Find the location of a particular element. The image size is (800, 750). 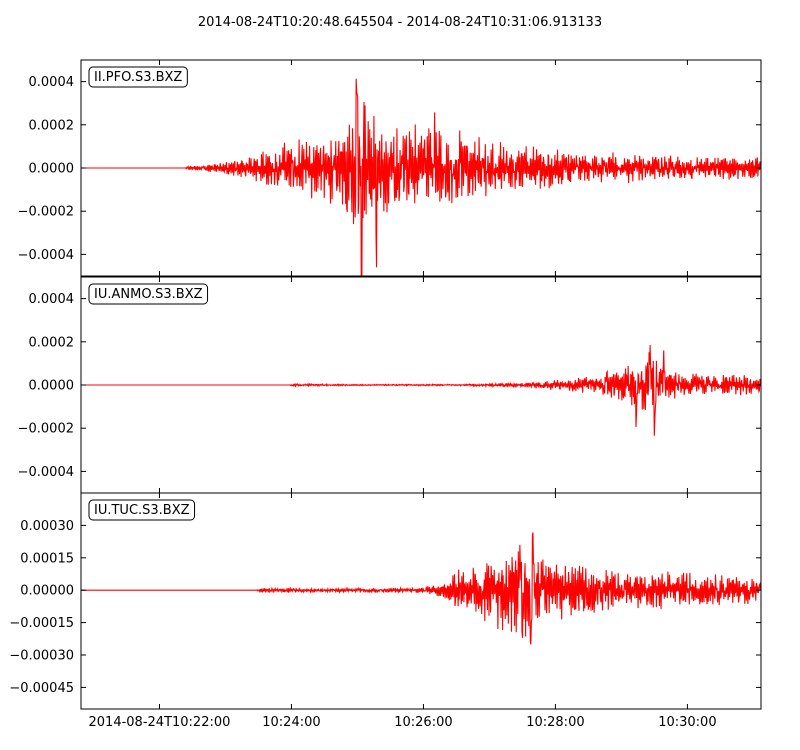

x-tick-label: 10:30:00 is located at coordinates (687, 722).